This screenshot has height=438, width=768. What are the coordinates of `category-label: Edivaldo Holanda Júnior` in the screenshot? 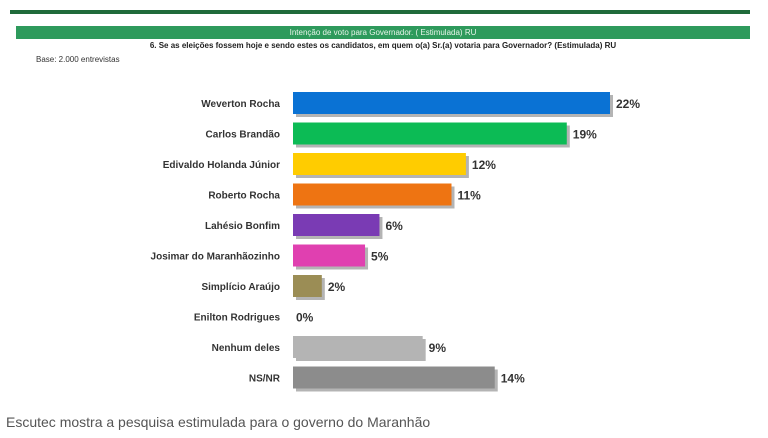 It's located at (221, 165).